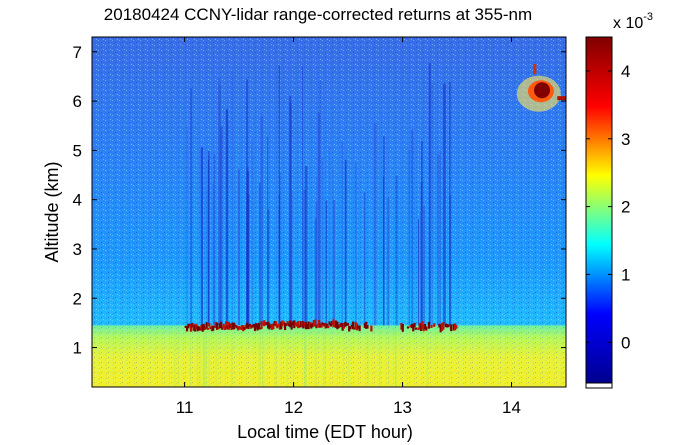 Image resolution: width=700 pixels, height=445 pixels. What do you see at coordinates (625, 207) in the screenshot?
I see `colorbar-tick-label: 2` at bounding box center [625, 207].